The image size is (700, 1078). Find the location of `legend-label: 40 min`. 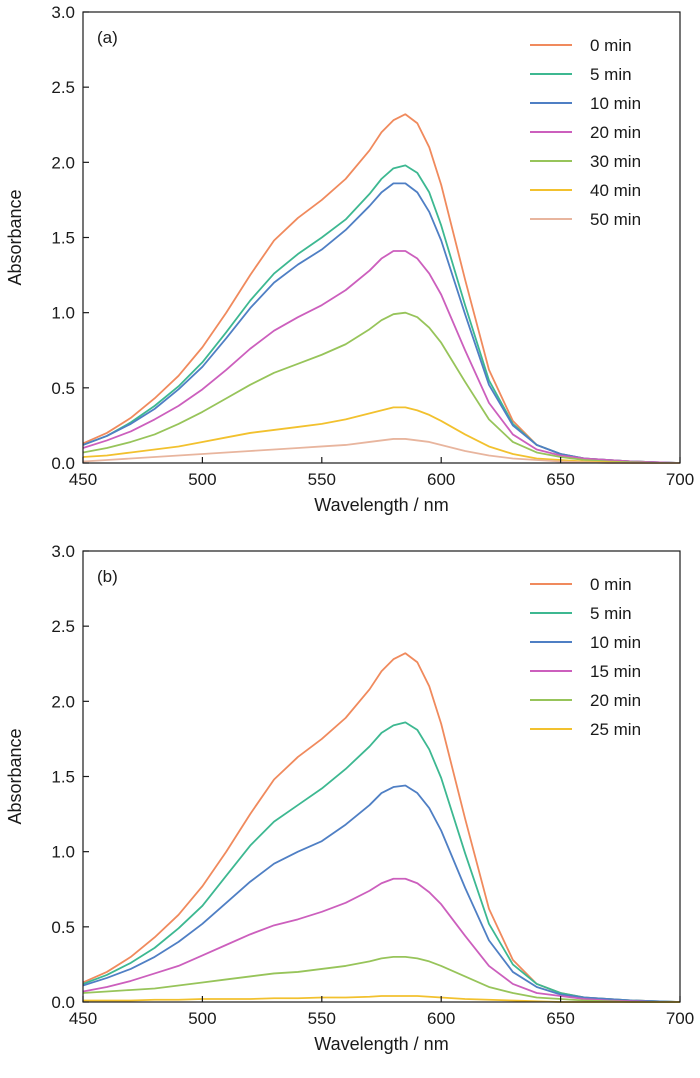

legend-label: 40 min is located at coordinates (615, 190).